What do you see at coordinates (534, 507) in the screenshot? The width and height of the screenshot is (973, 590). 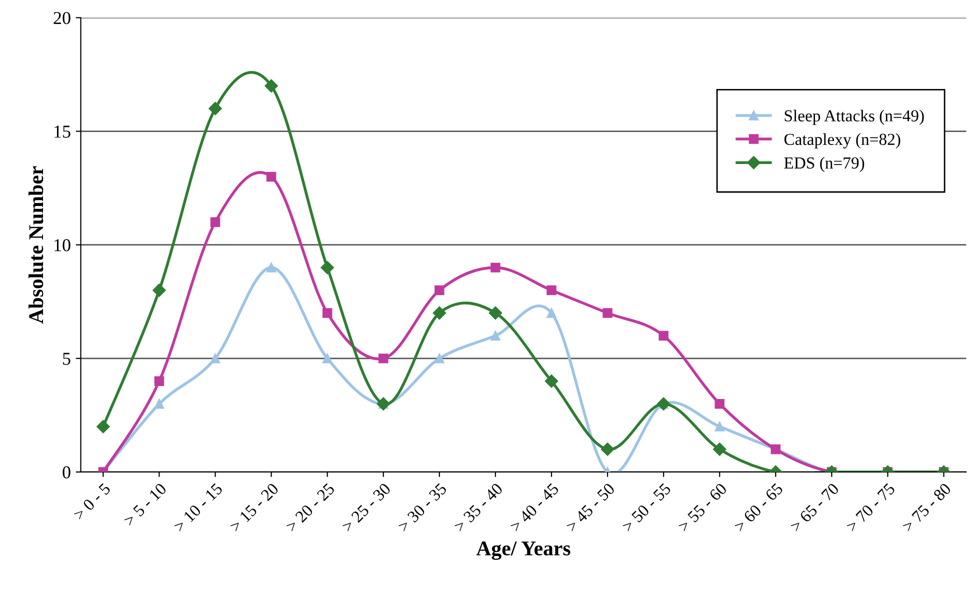 I see `x-tick-label: > 40 - 45` at bounding box center [534, 507].